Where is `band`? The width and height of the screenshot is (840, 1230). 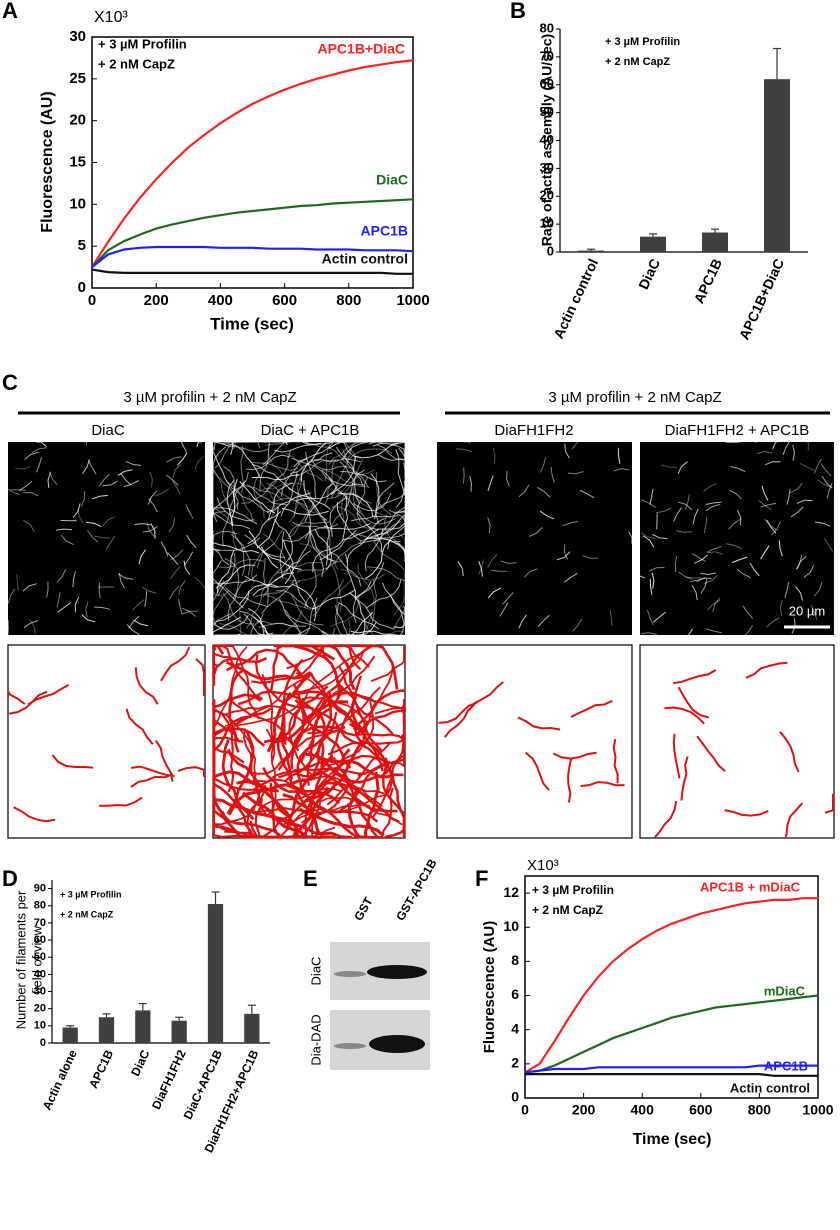 band is located at coordinates (397, 1044).